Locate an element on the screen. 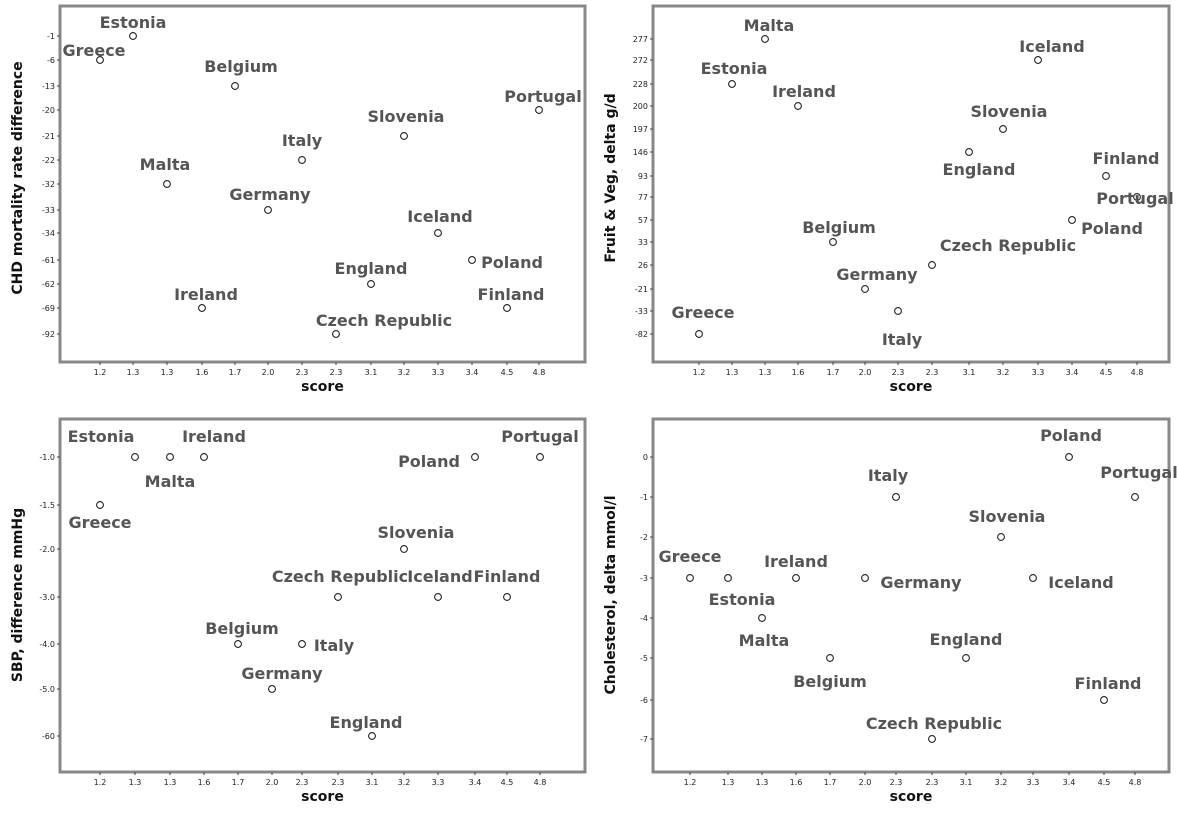 This screenshot has height=821, width=1177. x-tick-label: 3.4 is located at coordinates (1069, 782).